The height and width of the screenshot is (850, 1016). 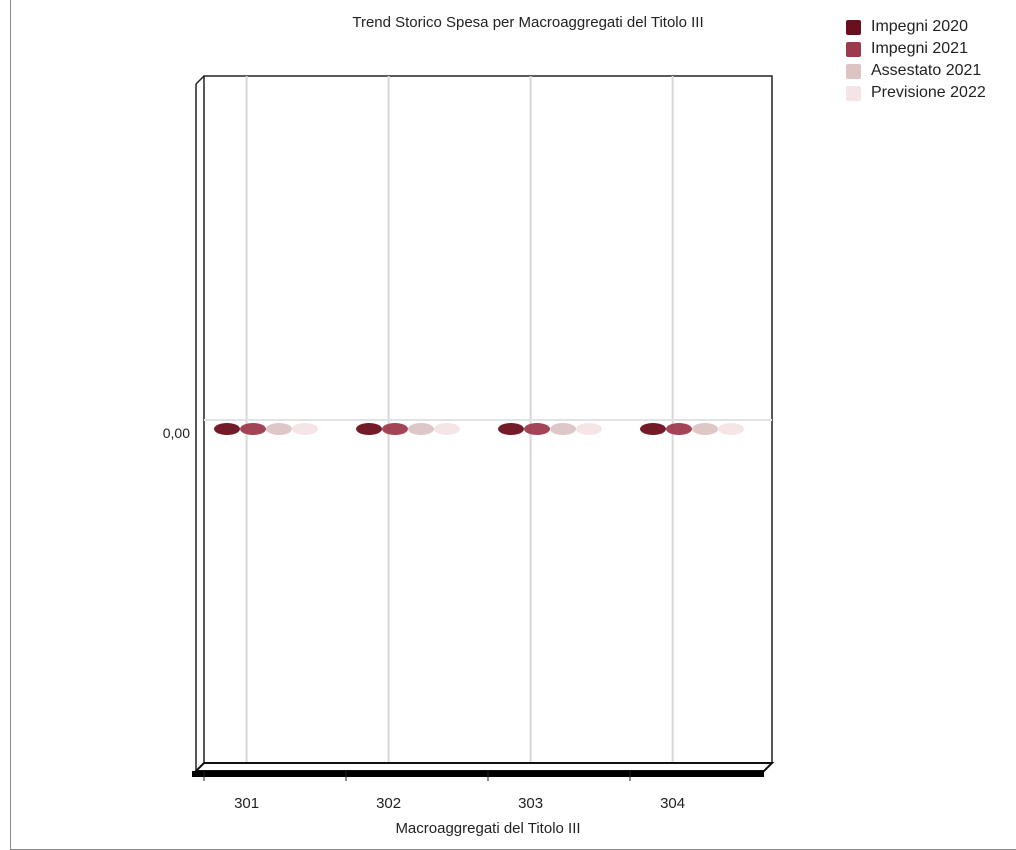 What do you see at coordinates (919, 48) in the screenshot?
I see `legend-label: Impegni 2021` at bounding box center [919, 48].